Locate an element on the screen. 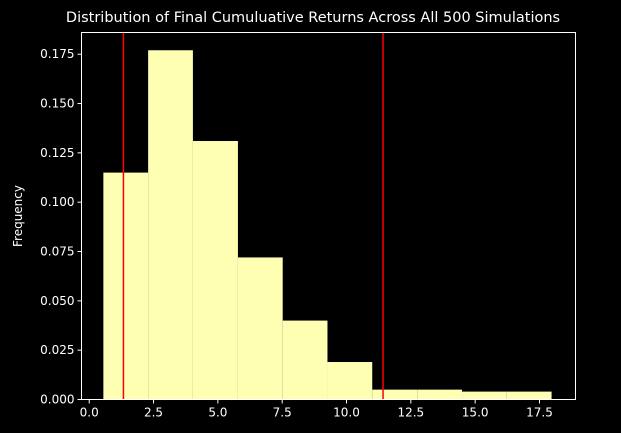 Image resolution: width=621 pixels, height=433 pixels. y-tick-label: 0.125 is located at coordinates (57, 153).